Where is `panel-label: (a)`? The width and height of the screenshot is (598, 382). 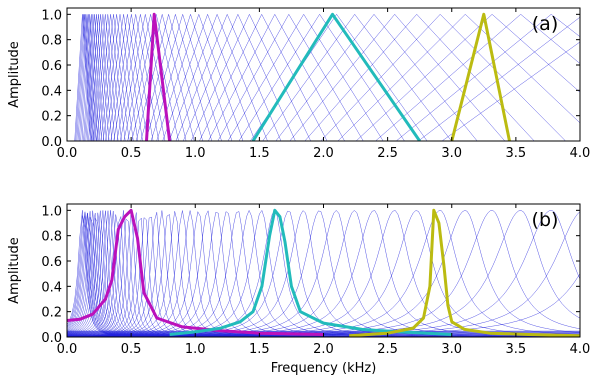 panel-label: (a) is located at coordinates (545, 24).